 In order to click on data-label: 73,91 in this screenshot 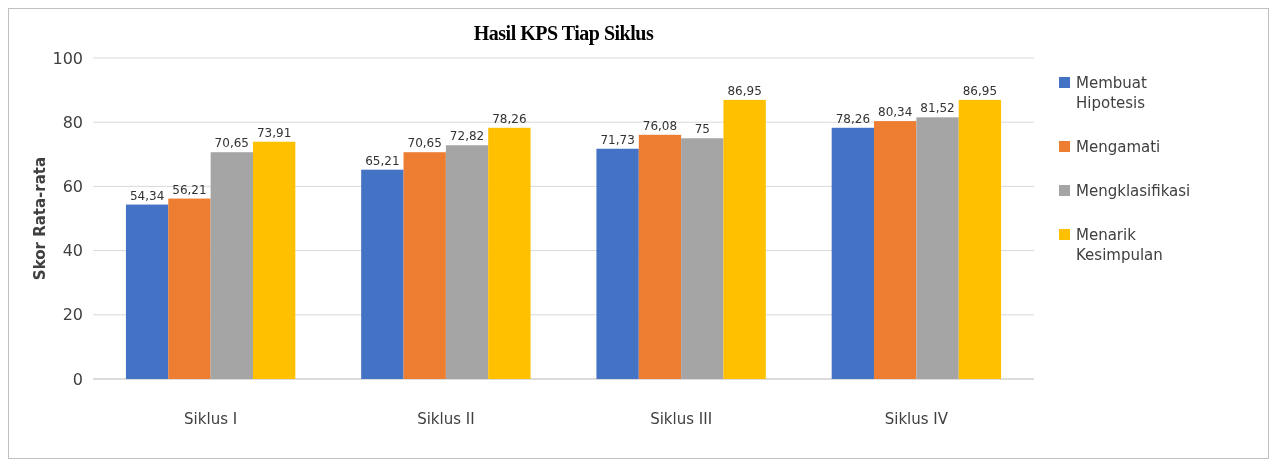, I will do `click(274, 132)`.